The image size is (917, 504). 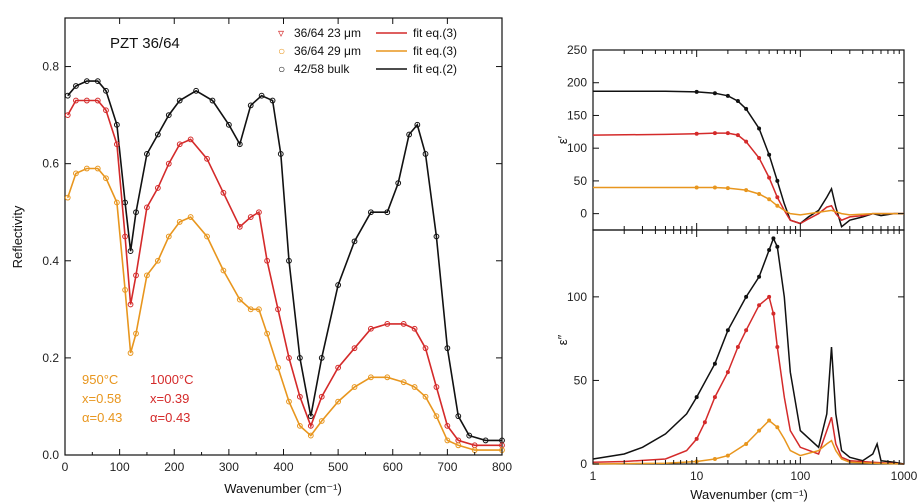 I want to click on left-y-axis-label: Reflectivity, so click(x=17, y=236).